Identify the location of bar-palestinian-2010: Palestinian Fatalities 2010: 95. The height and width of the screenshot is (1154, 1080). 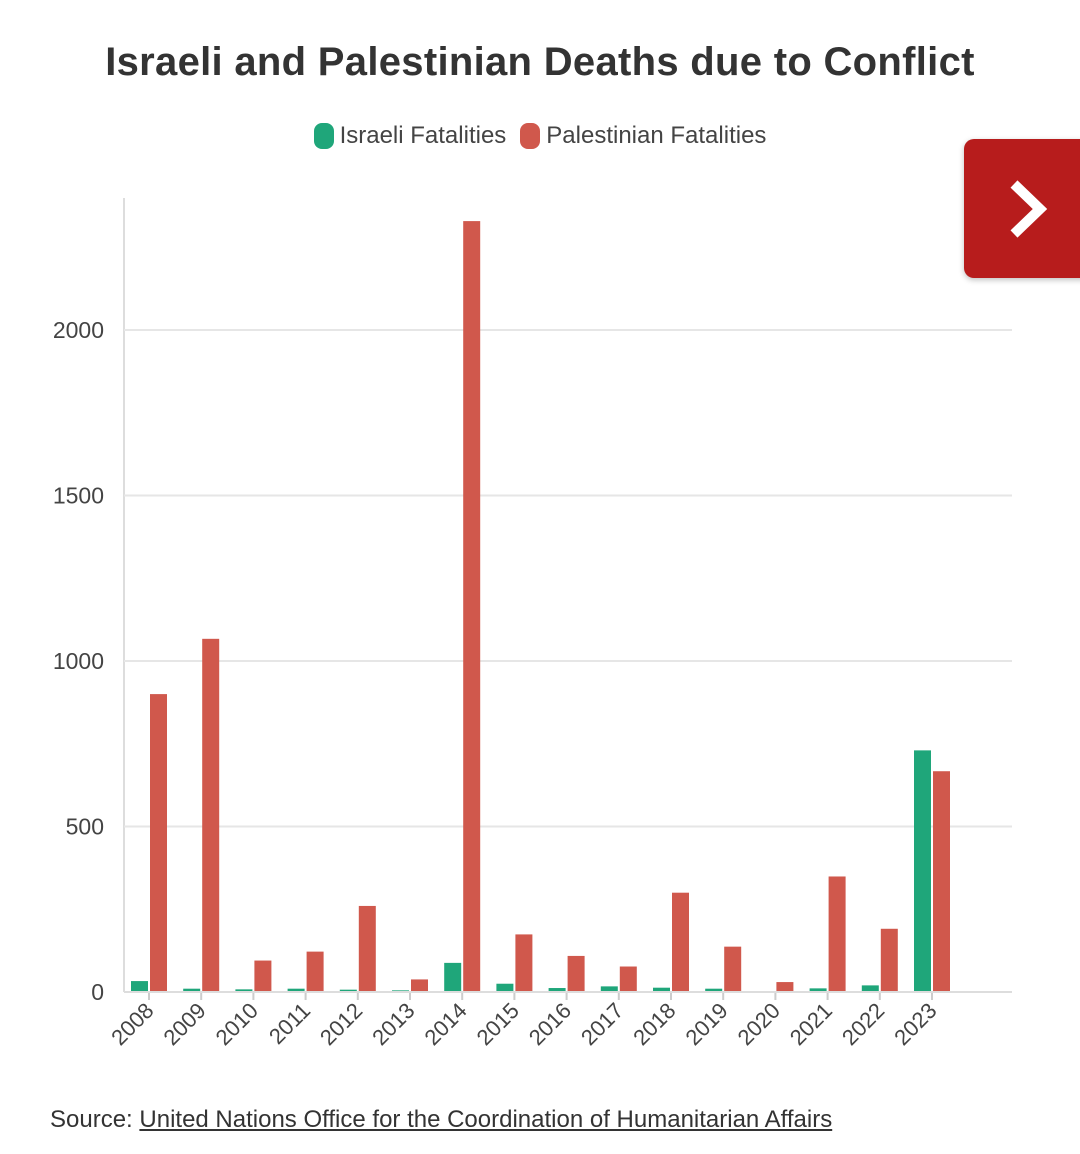
(263, 976).